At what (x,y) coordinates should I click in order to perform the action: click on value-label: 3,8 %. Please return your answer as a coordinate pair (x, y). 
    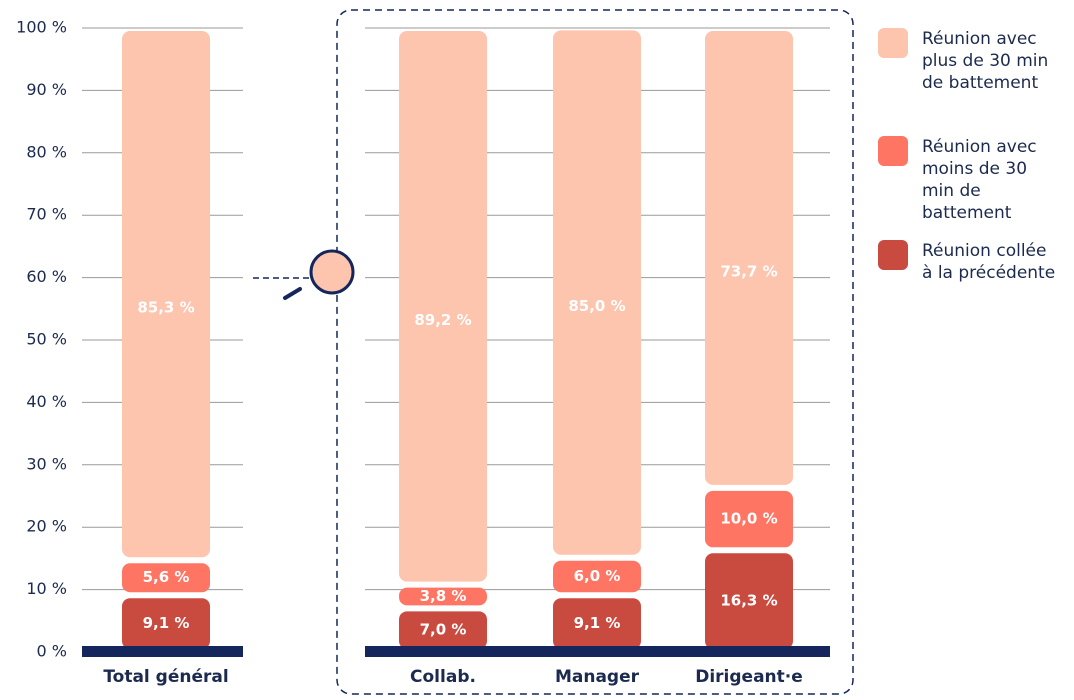
    Looking at the image, I should click on (443, 596).